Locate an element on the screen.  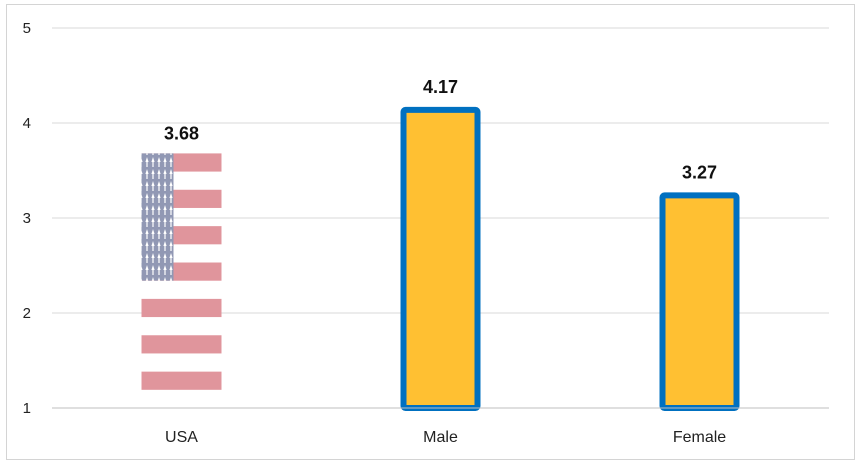
bar-male is located at coordinates (440, 258).